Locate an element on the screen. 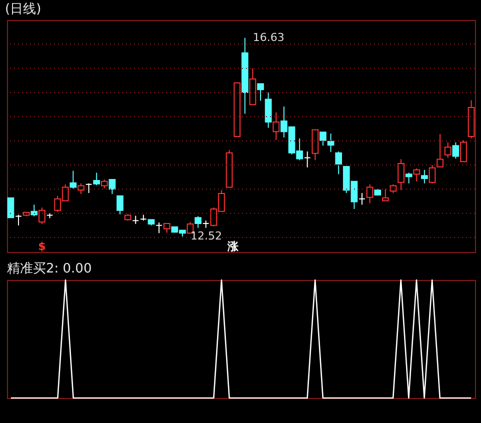  annotation: 12.52 is located at coordinates (206, 236).